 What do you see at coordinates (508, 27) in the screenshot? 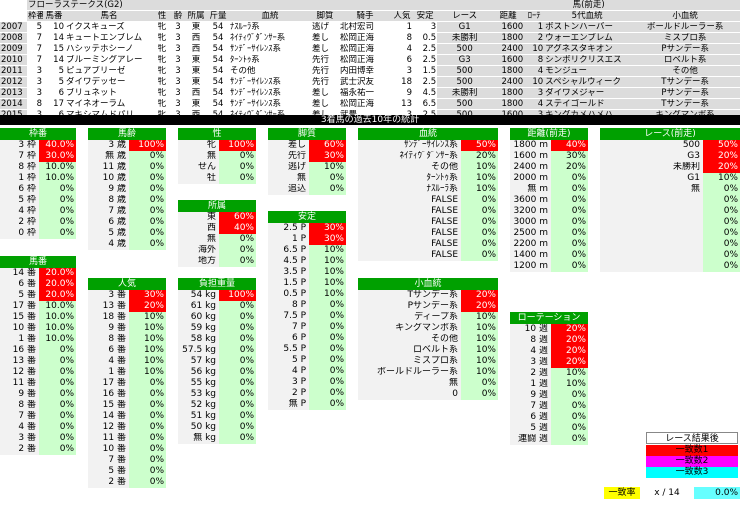
I see `table-cell: 1600` at bounding box center [508, 27].